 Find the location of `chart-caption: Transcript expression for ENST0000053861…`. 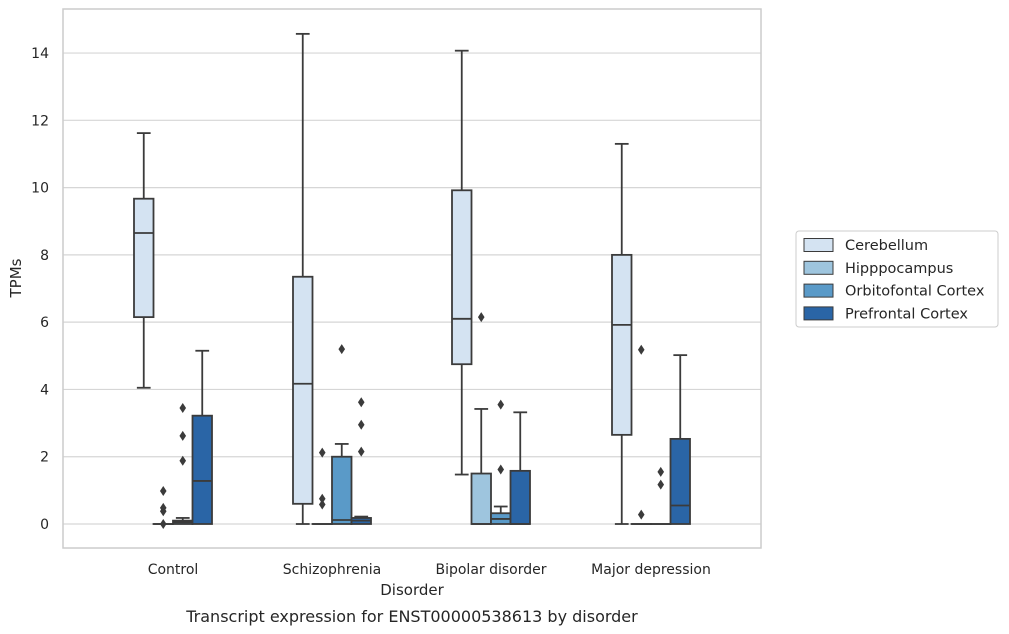

chart-caption: Transcript expression for ENST0000053861… is located at coordinates (411, 616).